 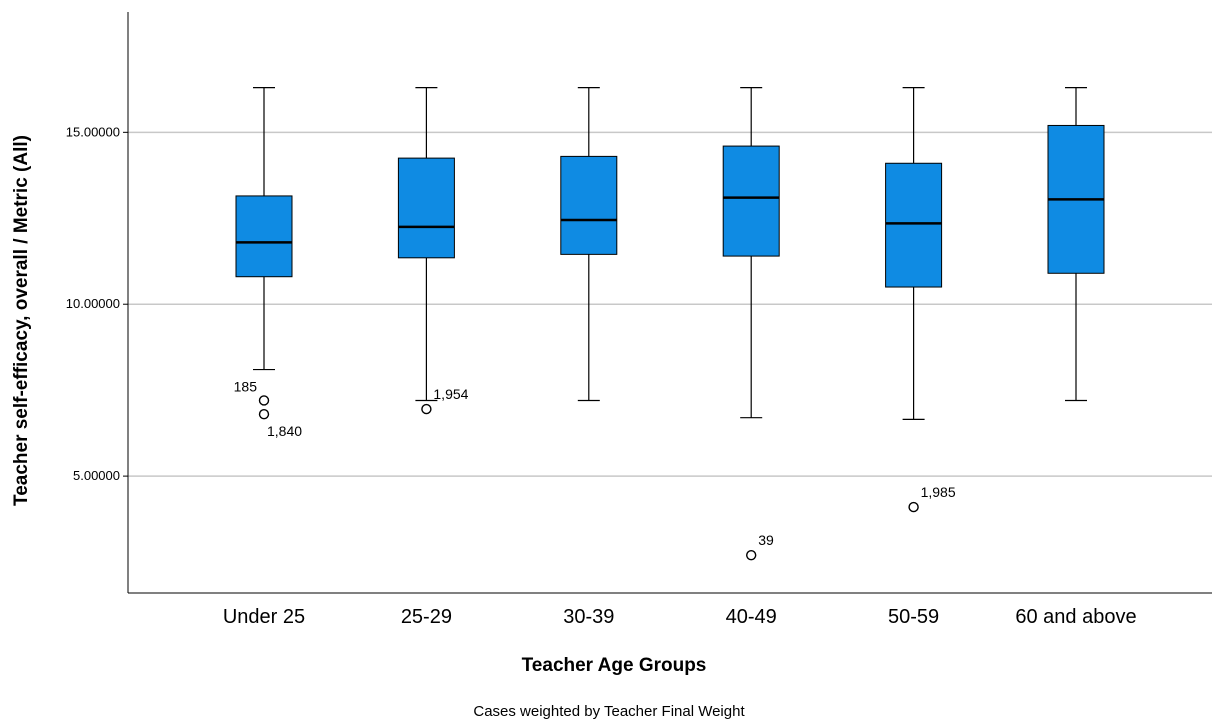 What do you see at coordinates (609, 711) in the screenshot?
I see `weighting-footnote: Cases weighted by Teacher Final Weight` at bounding box center [609, 711].